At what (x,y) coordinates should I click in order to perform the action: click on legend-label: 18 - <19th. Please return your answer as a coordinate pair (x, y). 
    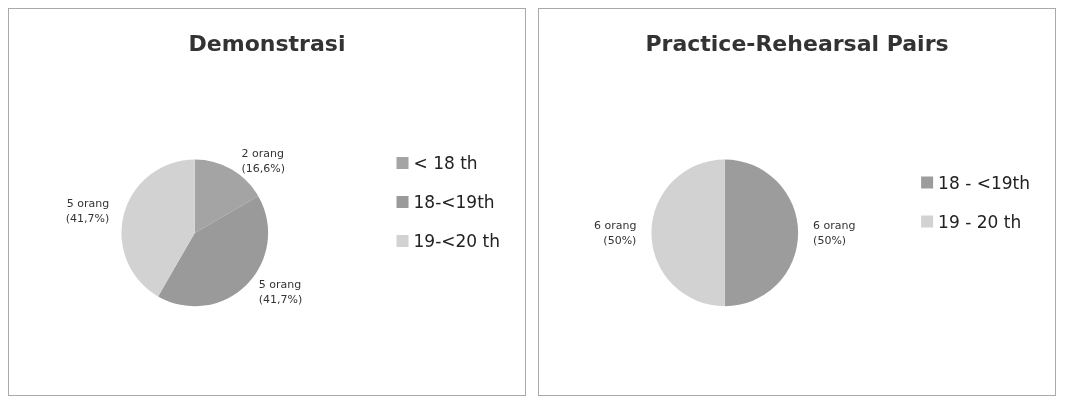
    Looking at the image, I should click on (984, 182).